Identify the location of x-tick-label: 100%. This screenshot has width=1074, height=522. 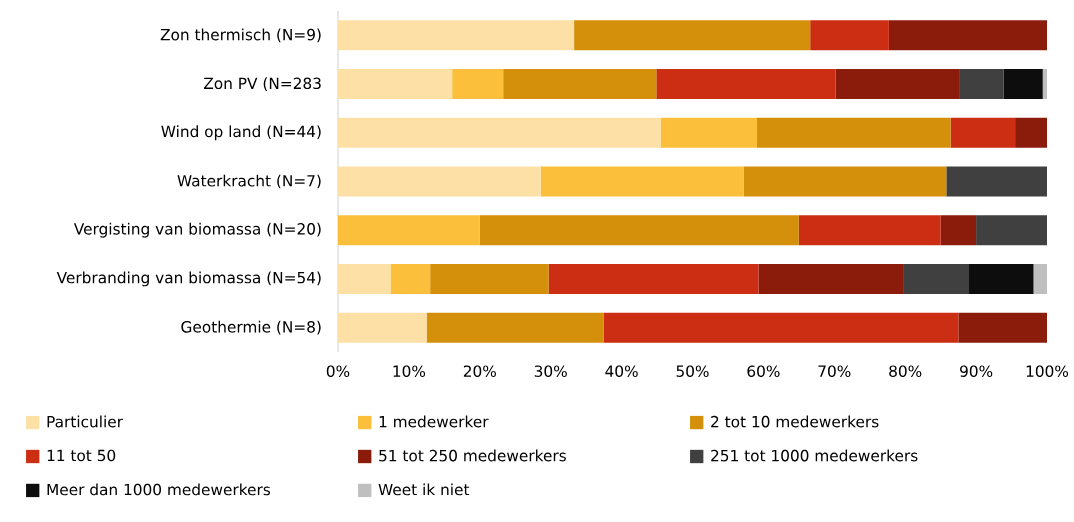
(1047, 371).